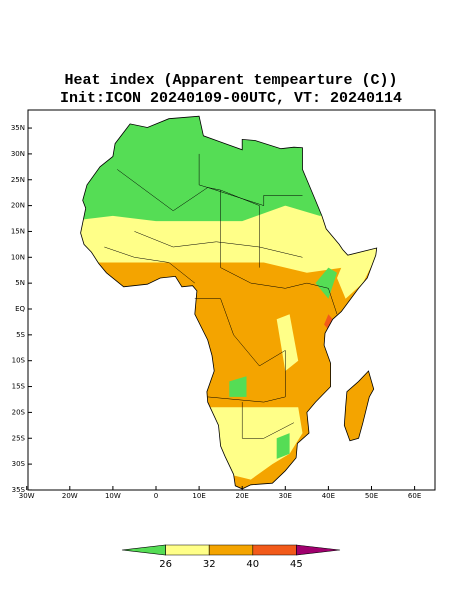  I want to click on lat-tick-label: 15N, so click(18, 231).